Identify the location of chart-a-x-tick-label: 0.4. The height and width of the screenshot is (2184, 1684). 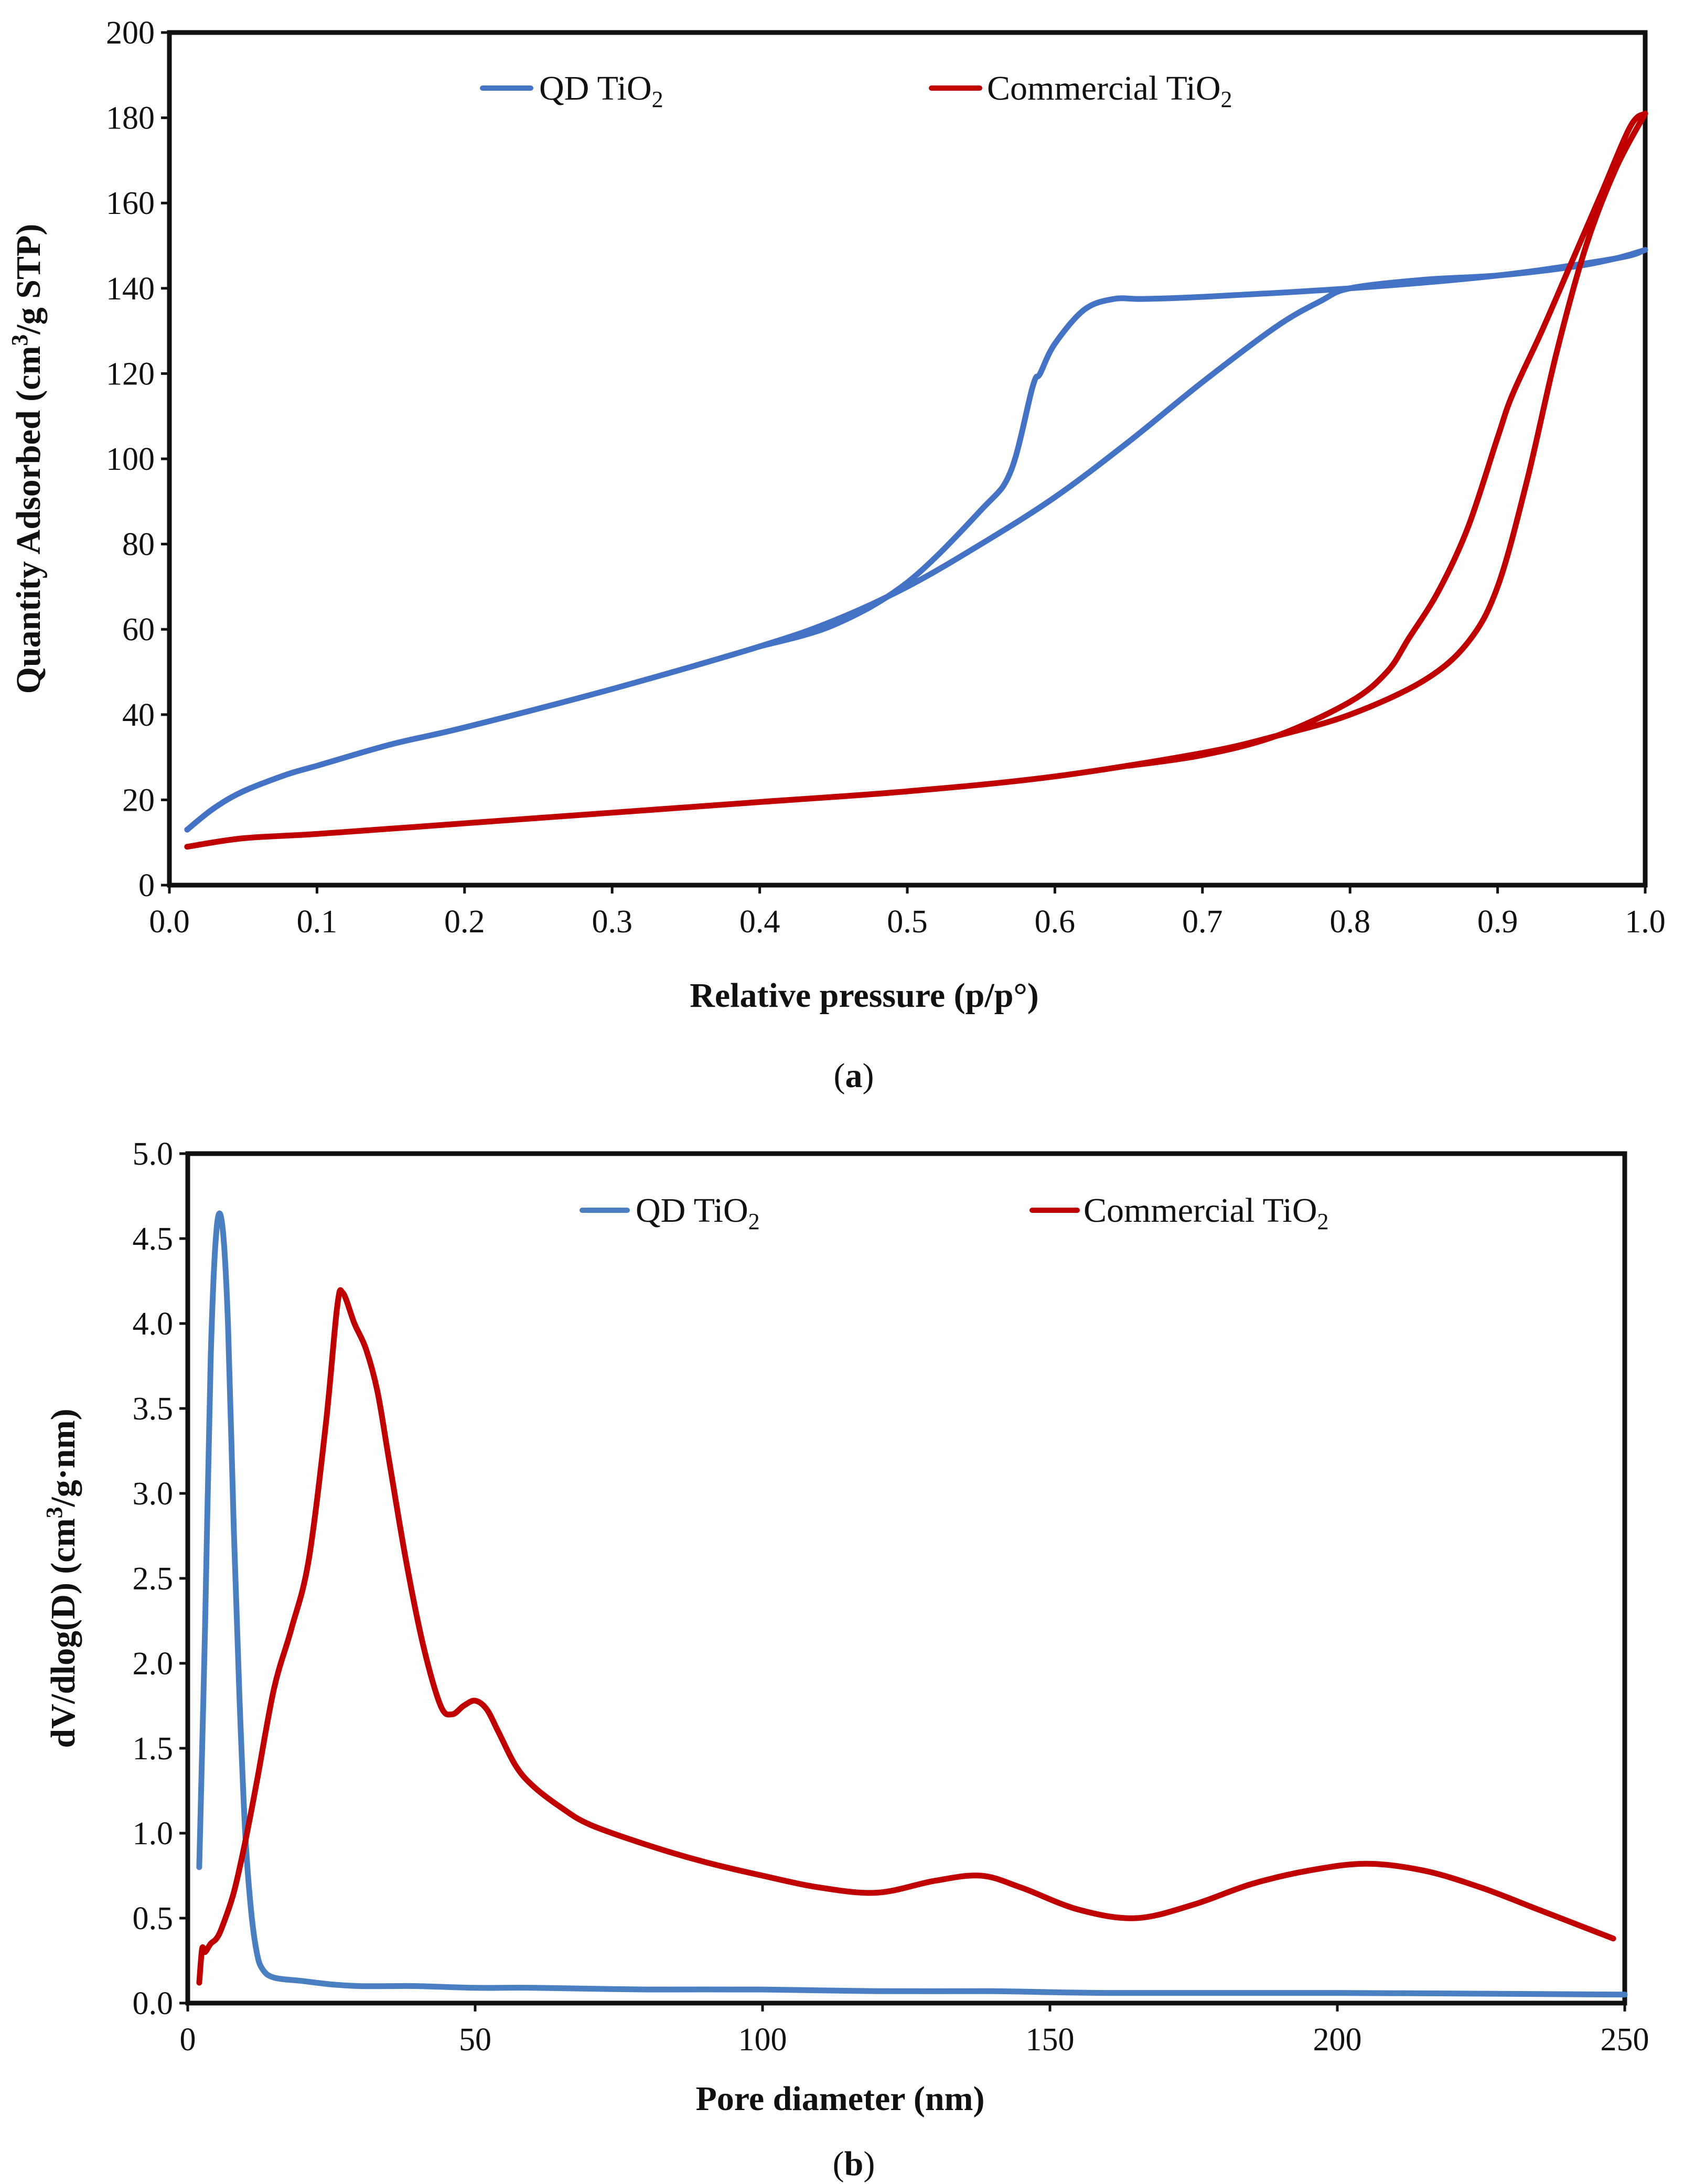
(759, 922).